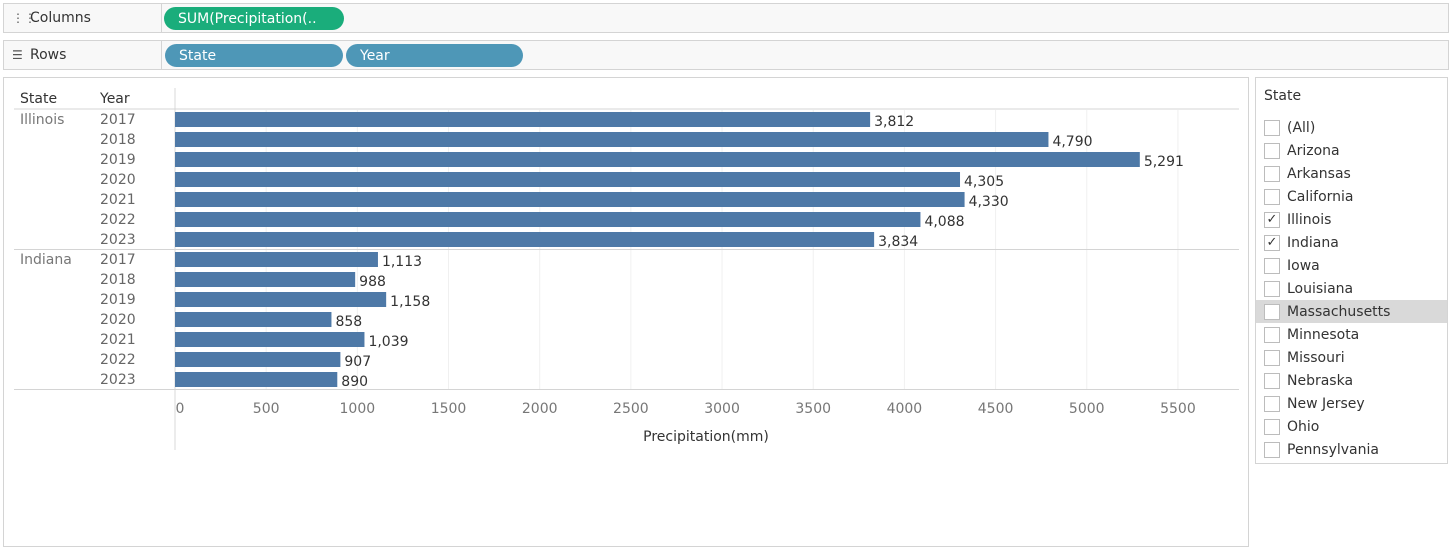 The width and height of the screenshot is (1455, 547). Describe the element at coordinates (357, 362) in the screenshot. I see `data-label-1-5: 907` at that location.